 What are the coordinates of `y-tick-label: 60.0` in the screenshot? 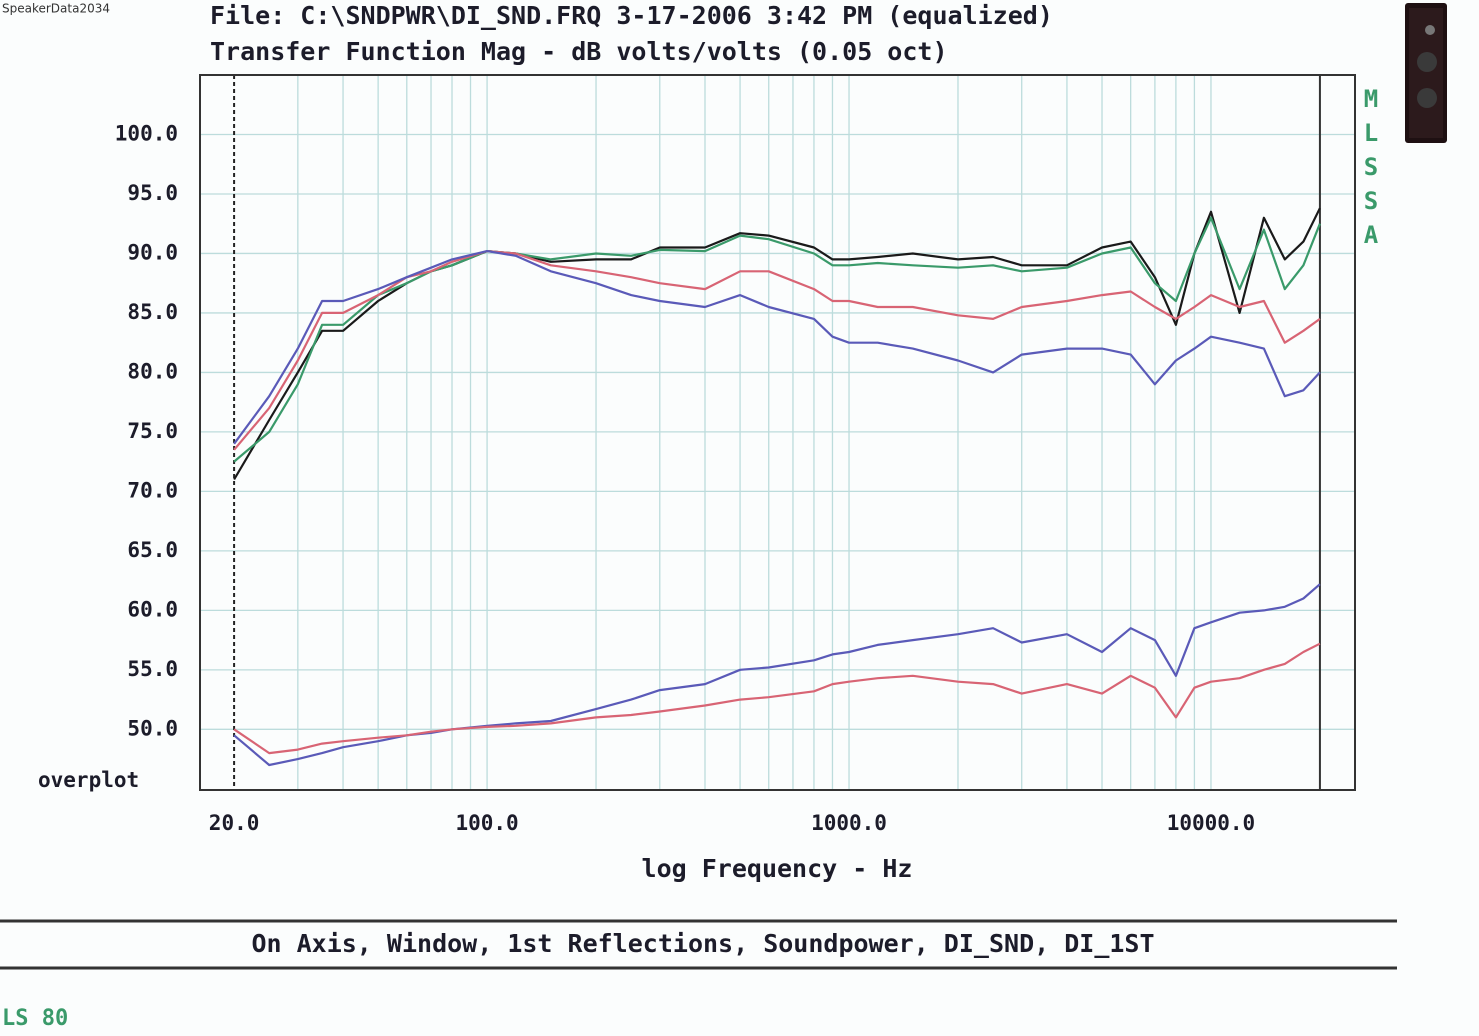 It's located at (152, 609).